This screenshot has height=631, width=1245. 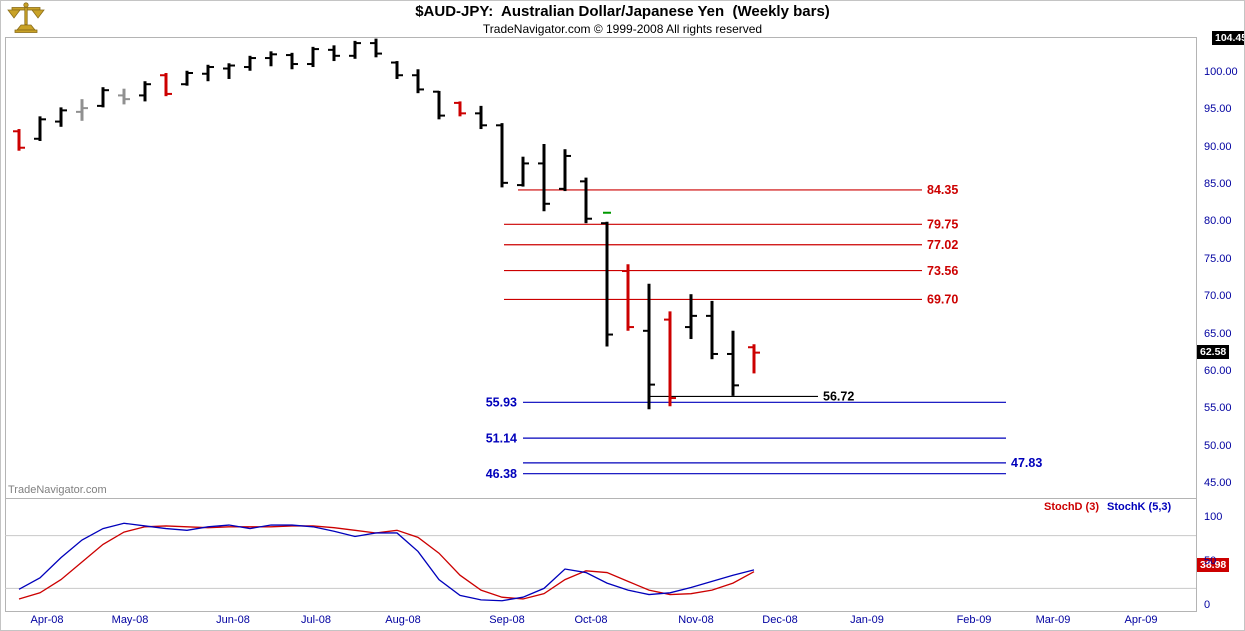 I want to click on price-axis-label: 65.00, so click(x=1218, y=333).